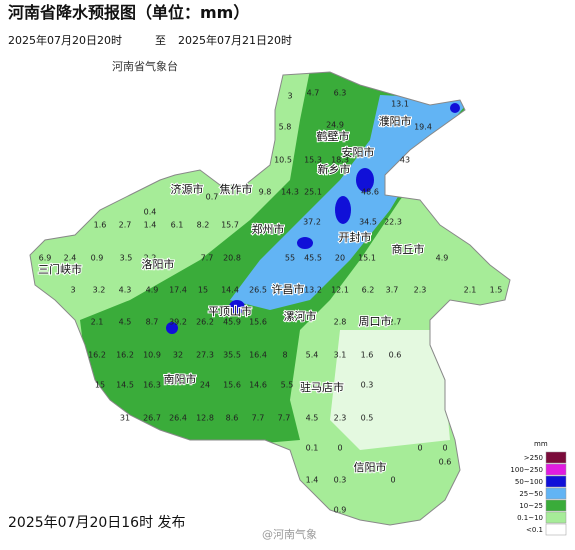  Describe the element at coordinates (423, 127) in the screenshot. I see `station-value: 19.4` at that location.